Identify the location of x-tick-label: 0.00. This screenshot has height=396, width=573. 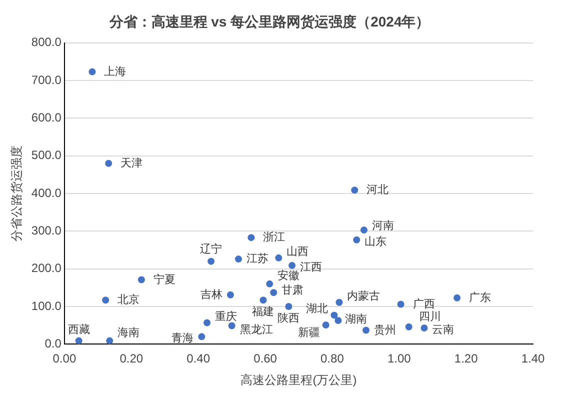
(64, 359).